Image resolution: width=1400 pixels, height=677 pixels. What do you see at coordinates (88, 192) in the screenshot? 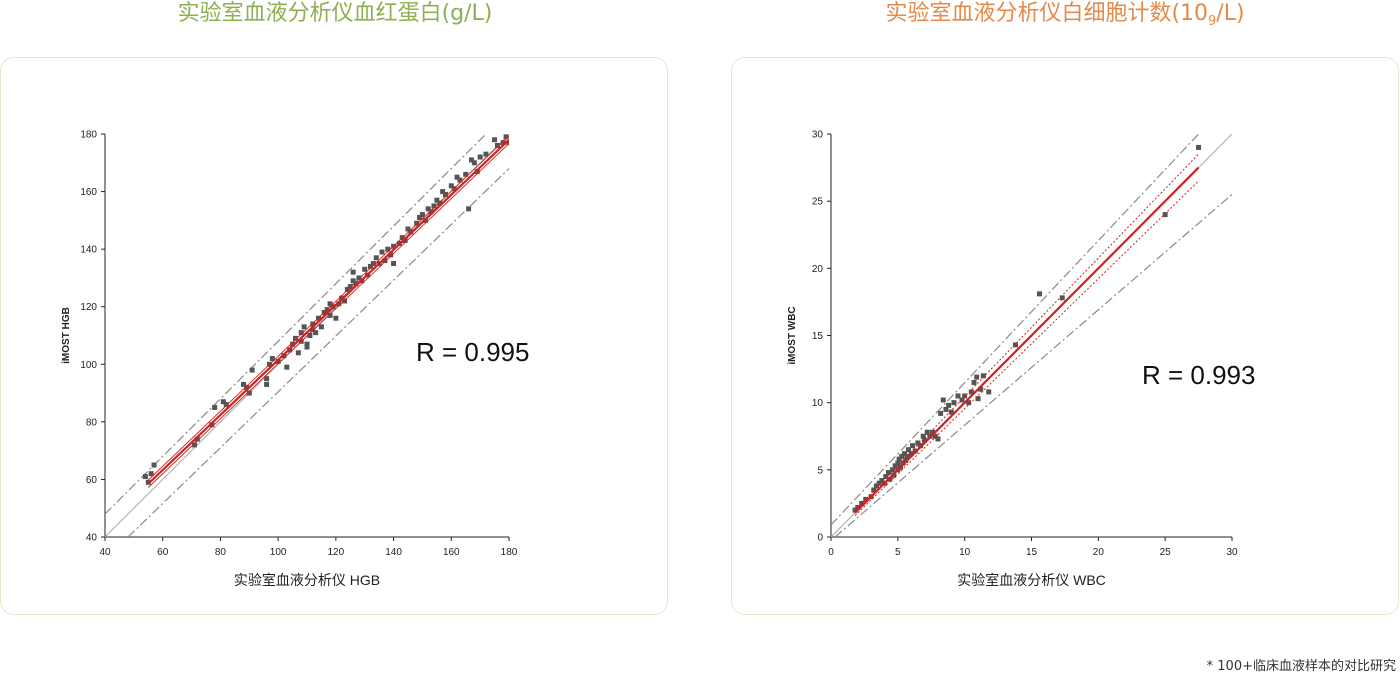
I see `y-tick-label: 160` at bounding box center [88, 192].